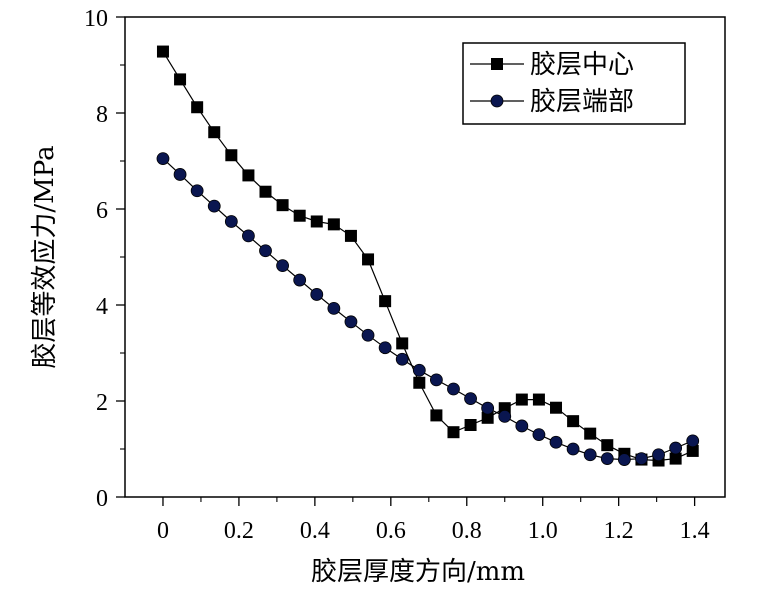  What do you see at coordinates (102, 307) in the screenshot?
I see `y-tick-label: 4` at bounding box center [102, 307].